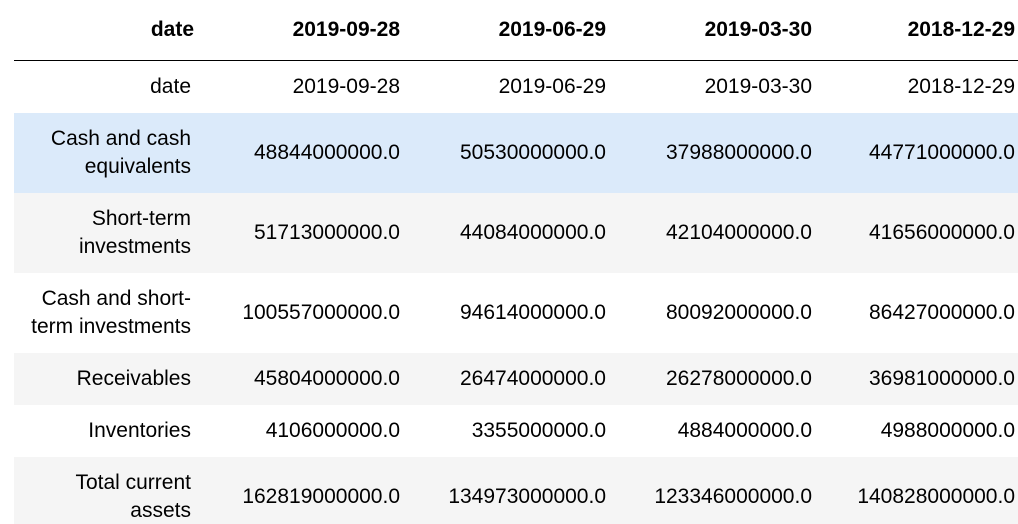 The image size is (1018, 524). Describe the element at coordinates (527, 496) in the screenshot. I see `table-cell: 134973000000.0` at that location.